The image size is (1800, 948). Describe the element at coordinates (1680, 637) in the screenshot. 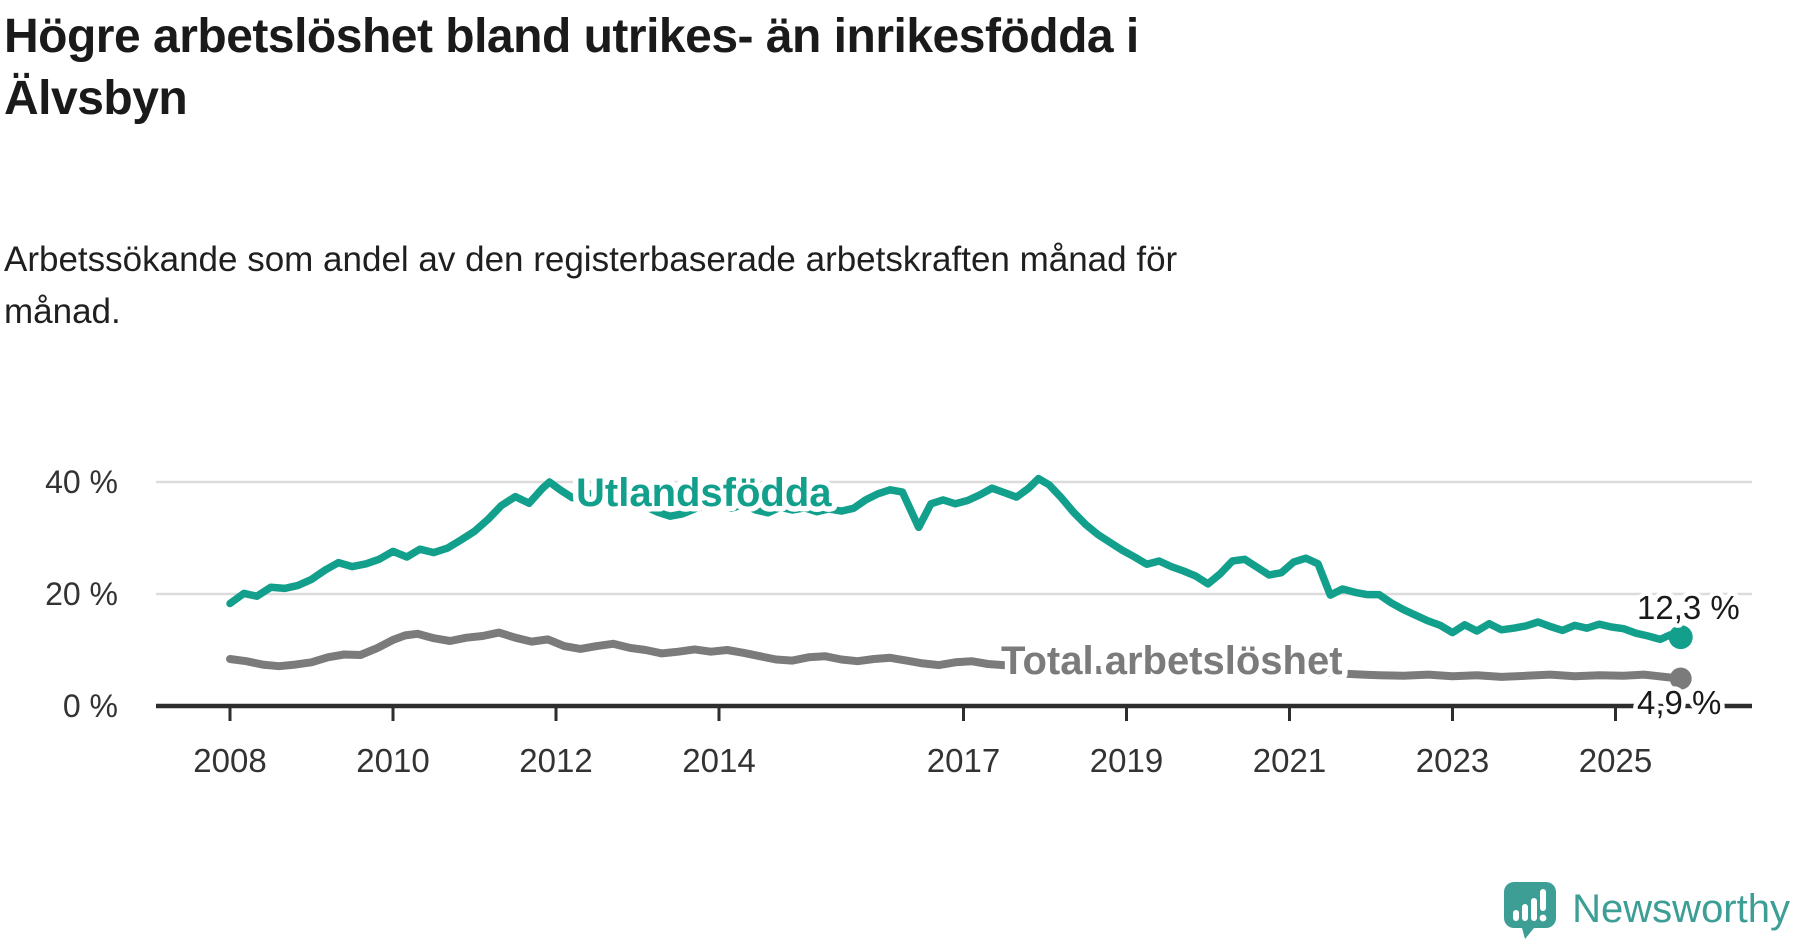

I see `series-end-dot-utlandsfodda` at that location.